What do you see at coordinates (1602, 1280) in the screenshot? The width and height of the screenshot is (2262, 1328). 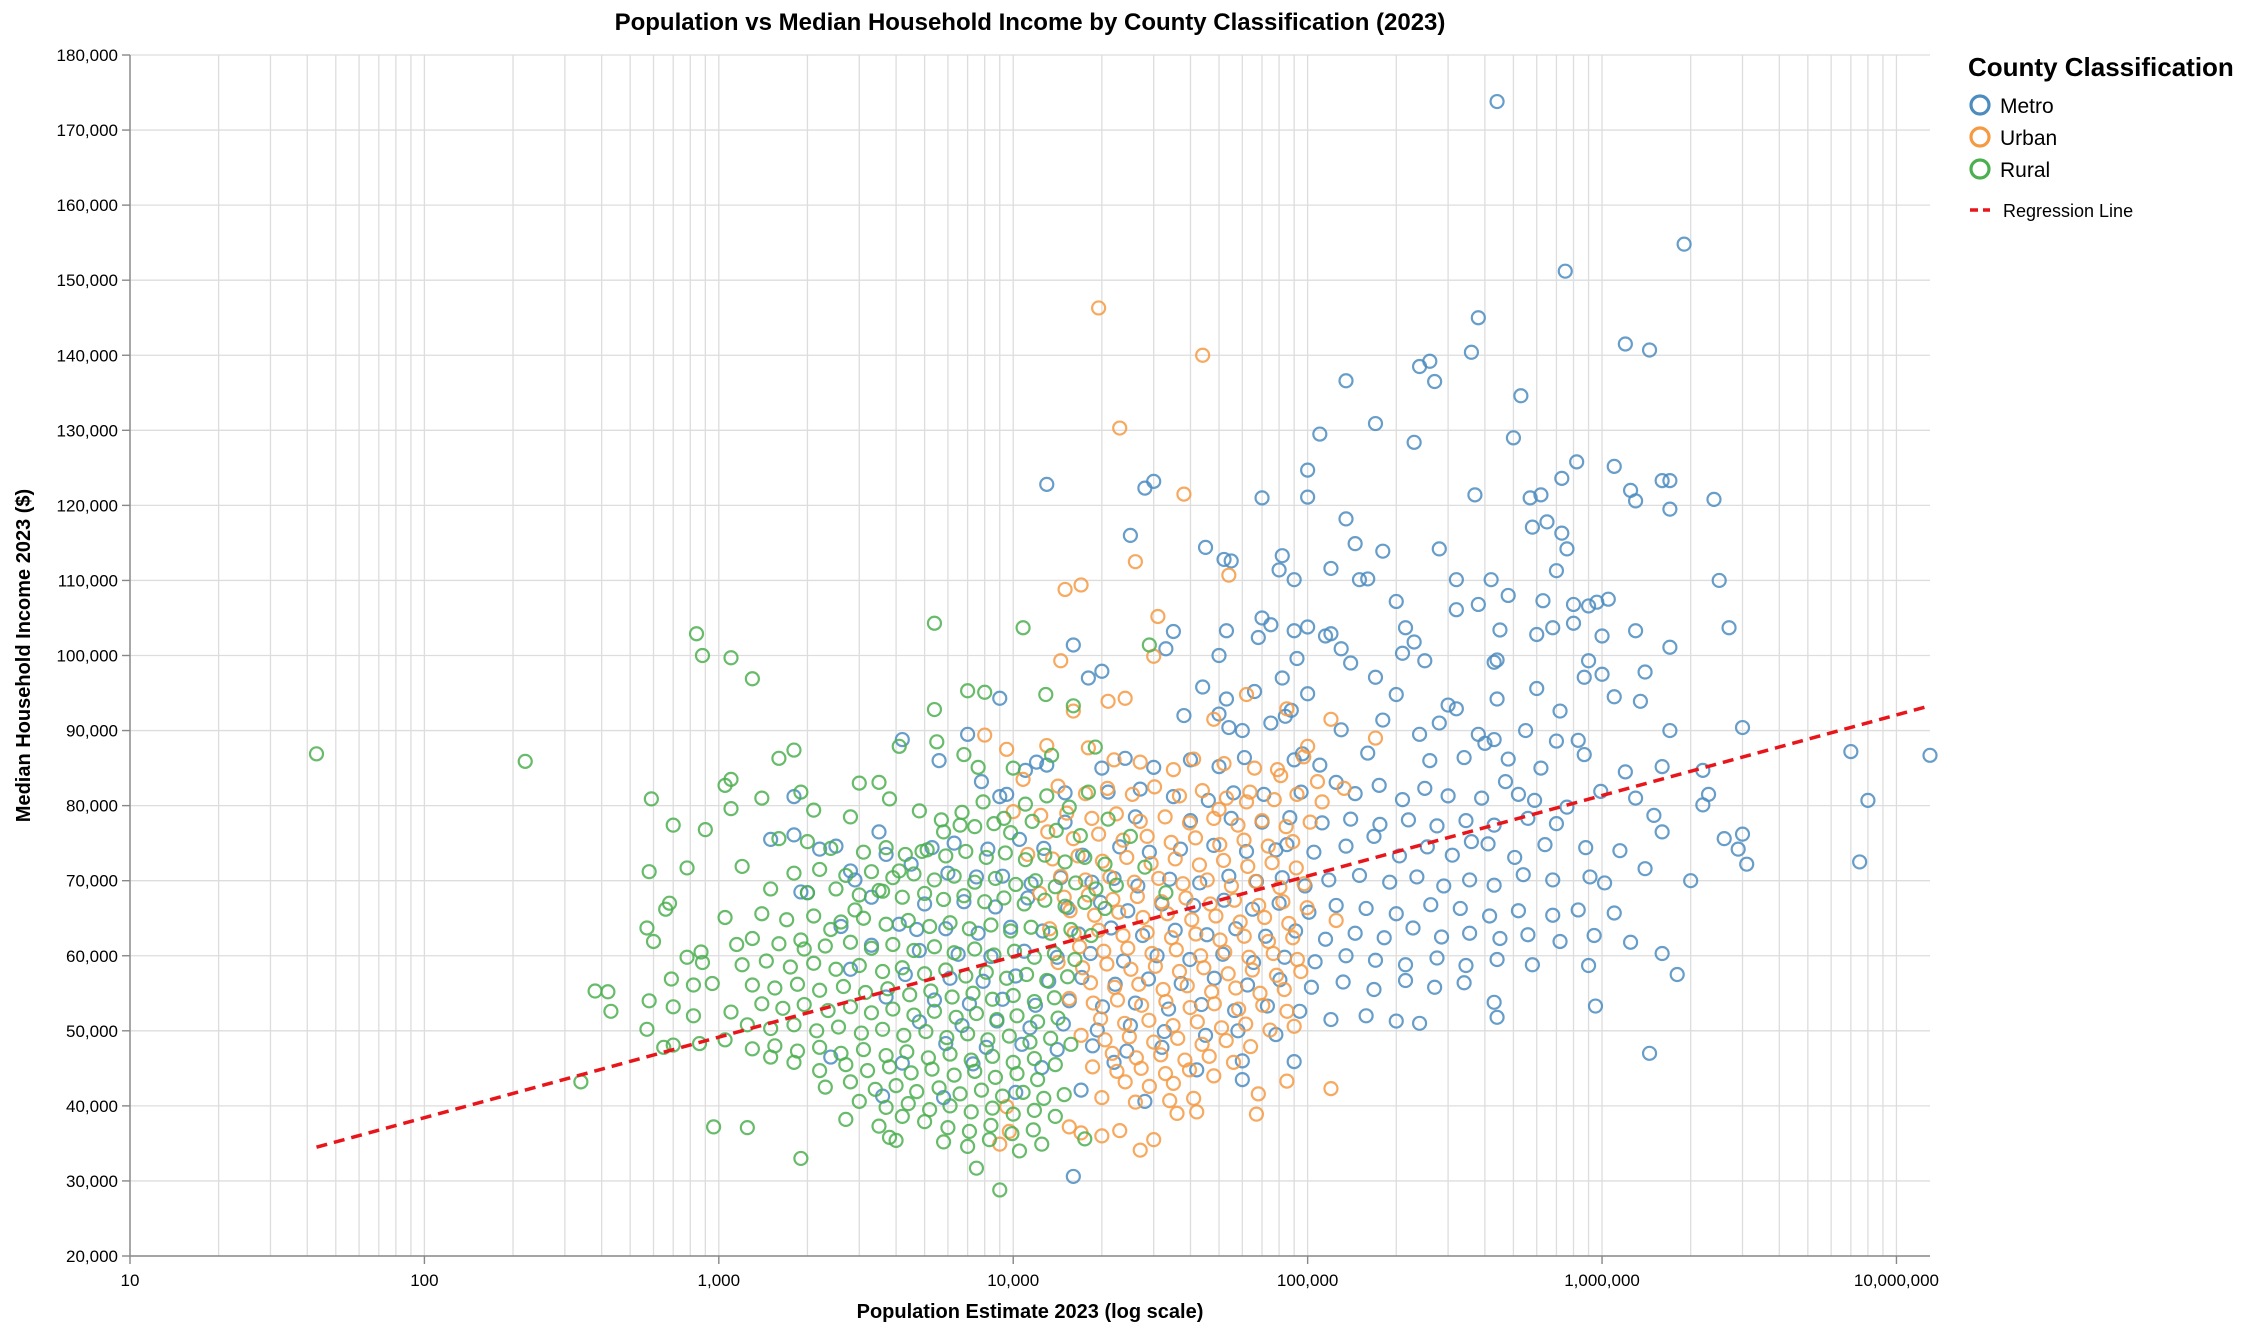 I see `x-tick-label: 1,000,000` at bounding box center [1602, 1280].